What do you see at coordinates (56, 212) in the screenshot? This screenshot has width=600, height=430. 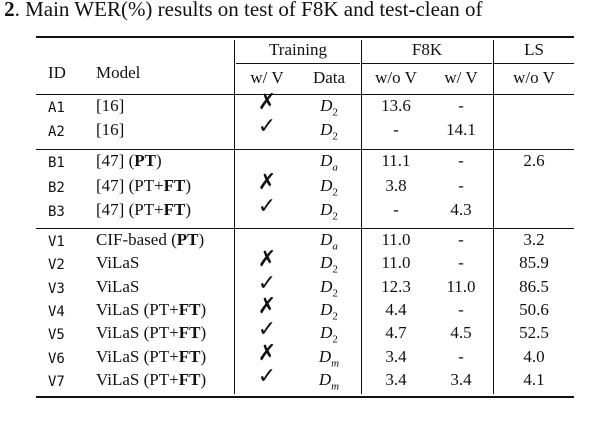 I see `row-id: B3` at bounding box center [56, 212].